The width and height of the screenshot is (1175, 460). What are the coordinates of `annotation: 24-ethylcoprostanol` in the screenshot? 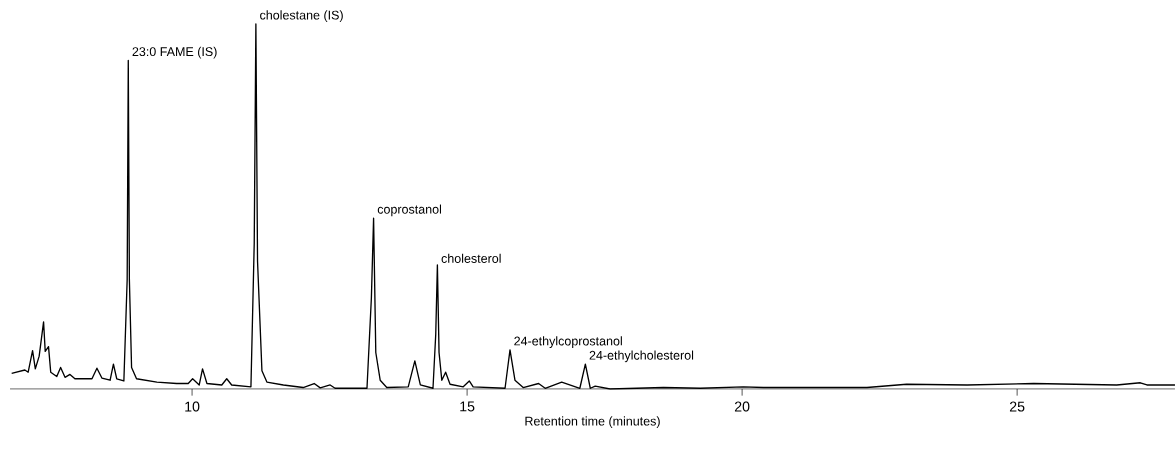 It's located at (568, 342).